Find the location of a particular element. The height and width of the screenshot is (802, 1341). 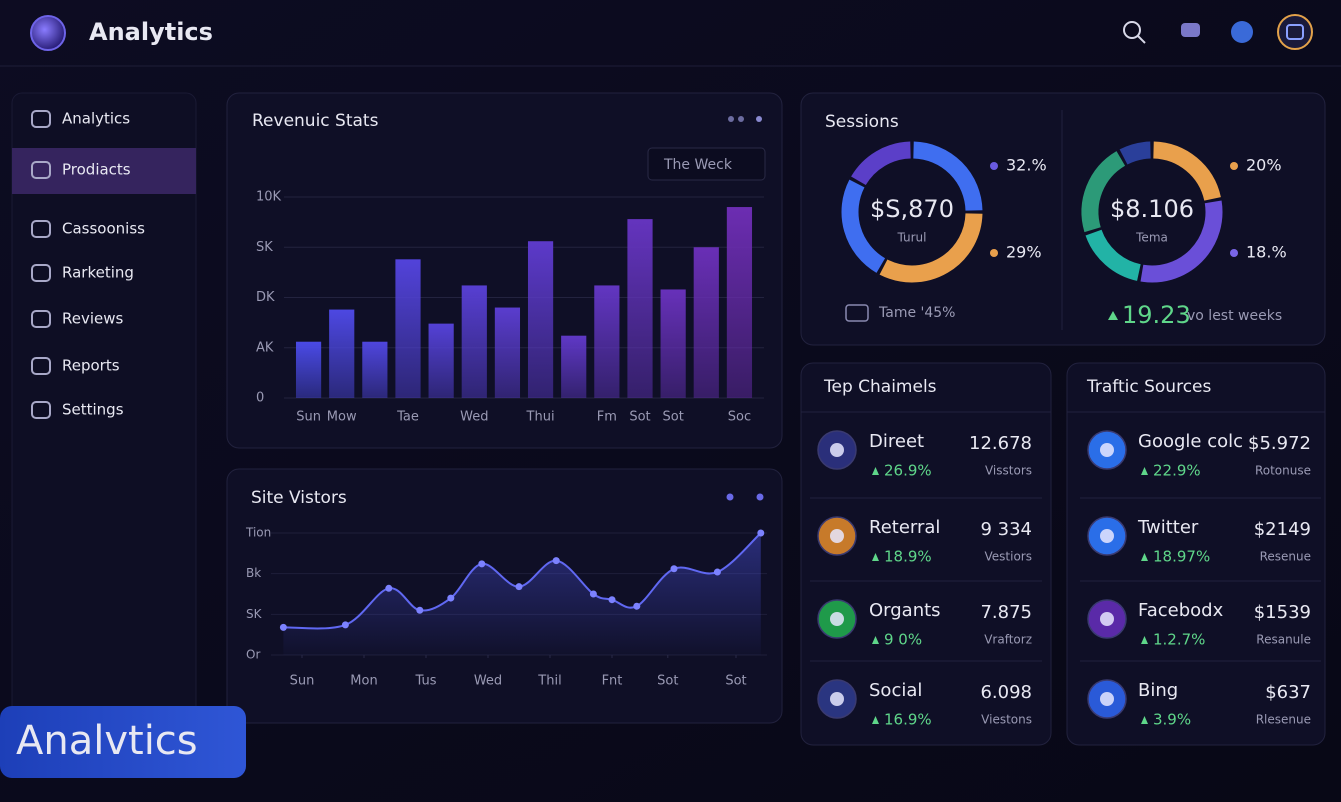

x-tick-label: Mow is located at coordinates (342, 417).